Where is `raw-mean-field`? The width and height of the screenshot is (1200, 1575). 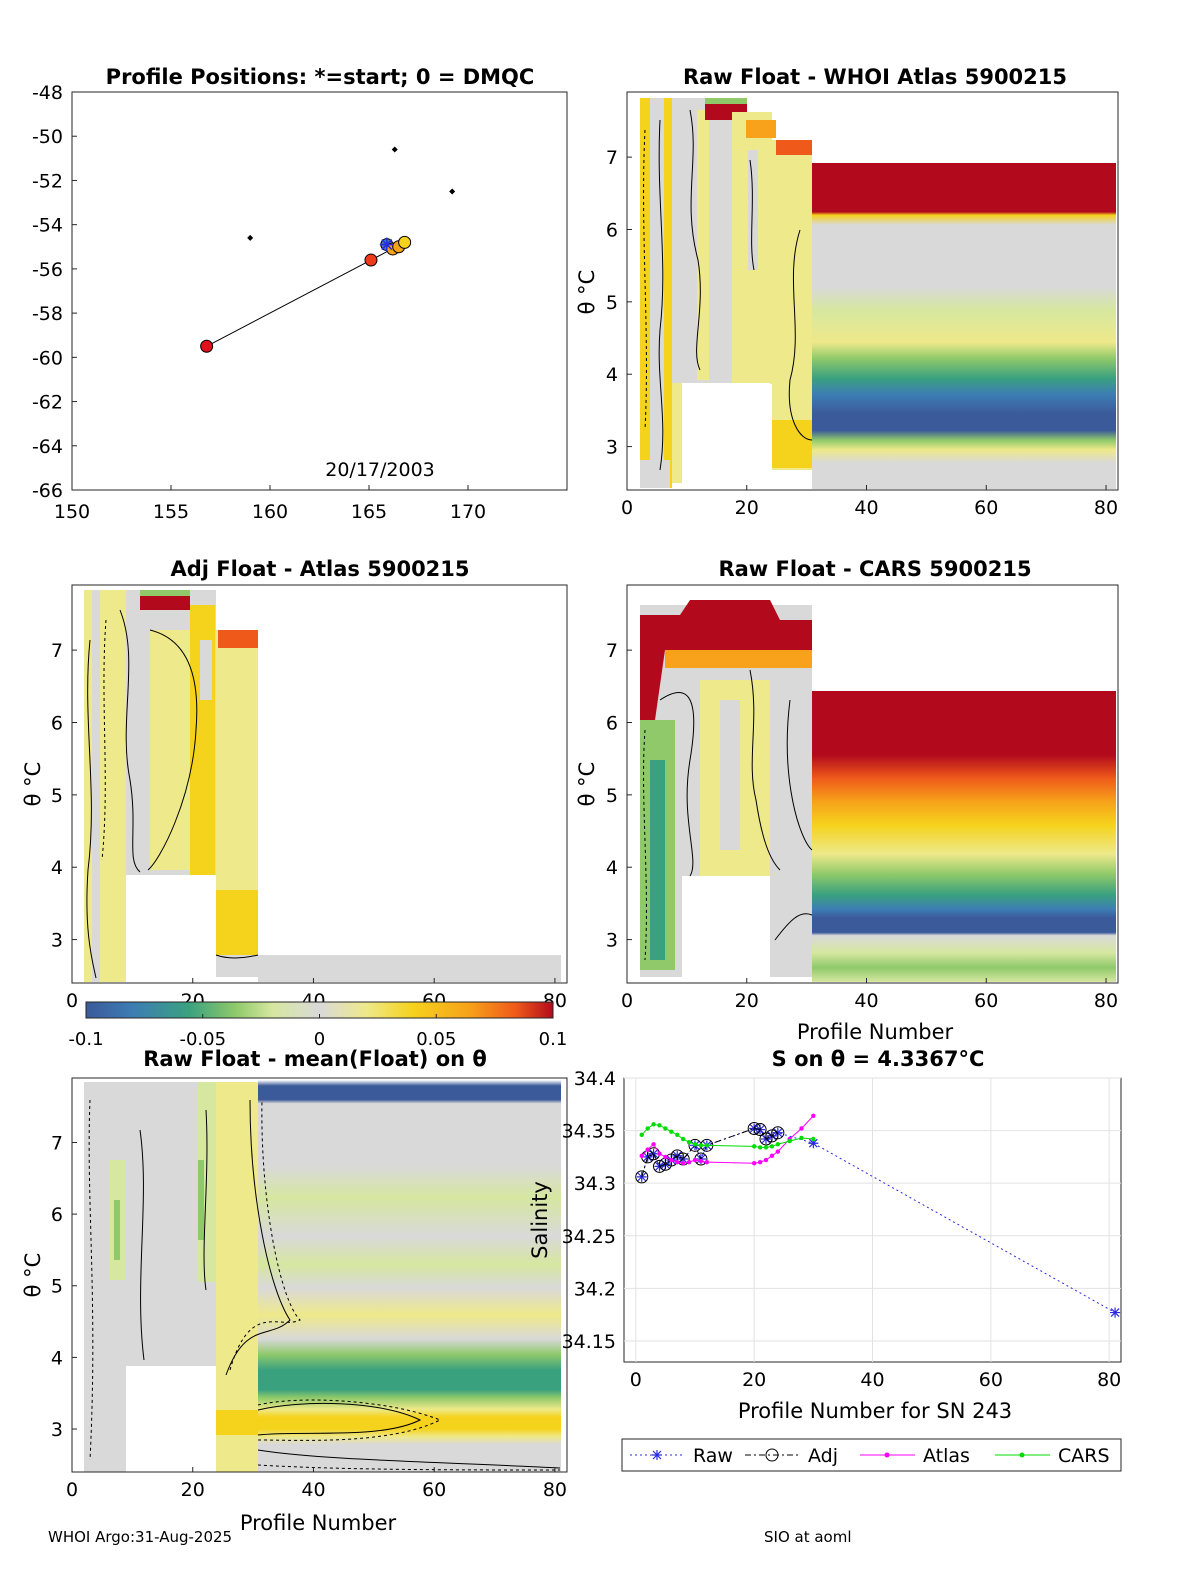
raw-mean-field is located at coordinates (322, 1276).